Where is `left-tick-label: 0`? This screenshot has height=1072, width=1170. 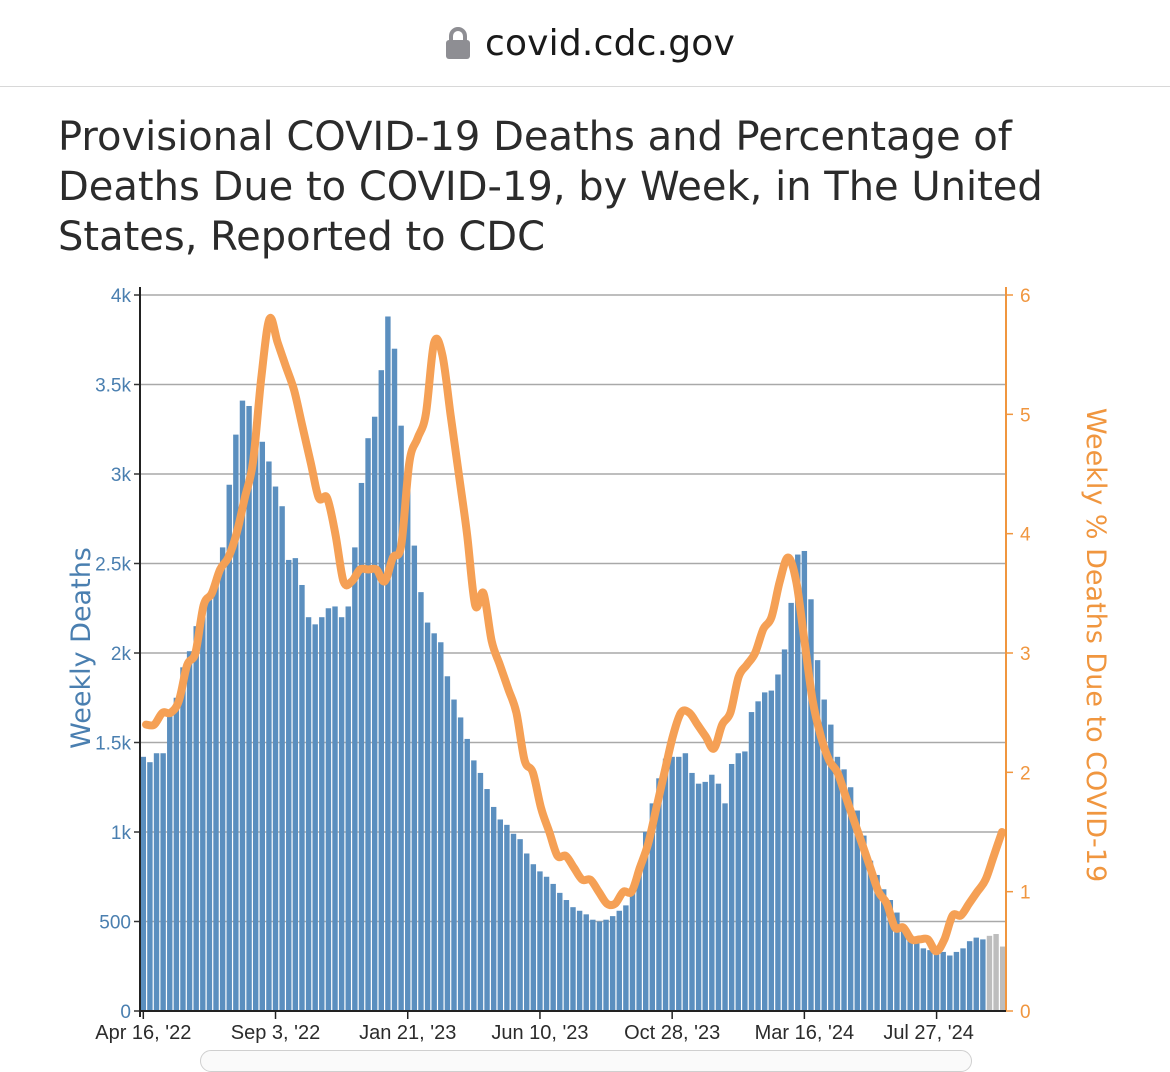
left-tick-label: 0 is located at coordinates (125, 1012).